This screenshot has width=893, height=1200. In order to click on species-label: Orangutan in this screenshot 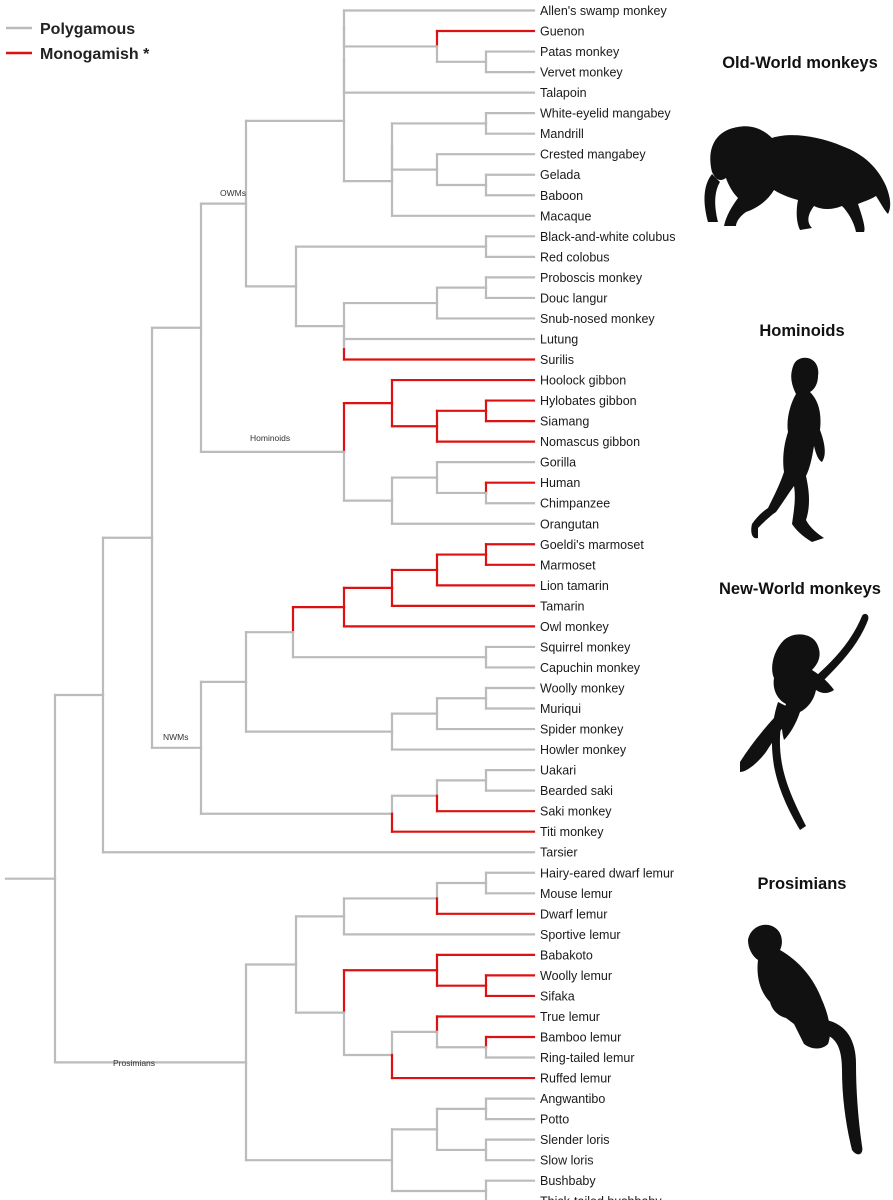, I will do `click(569, 524)`.